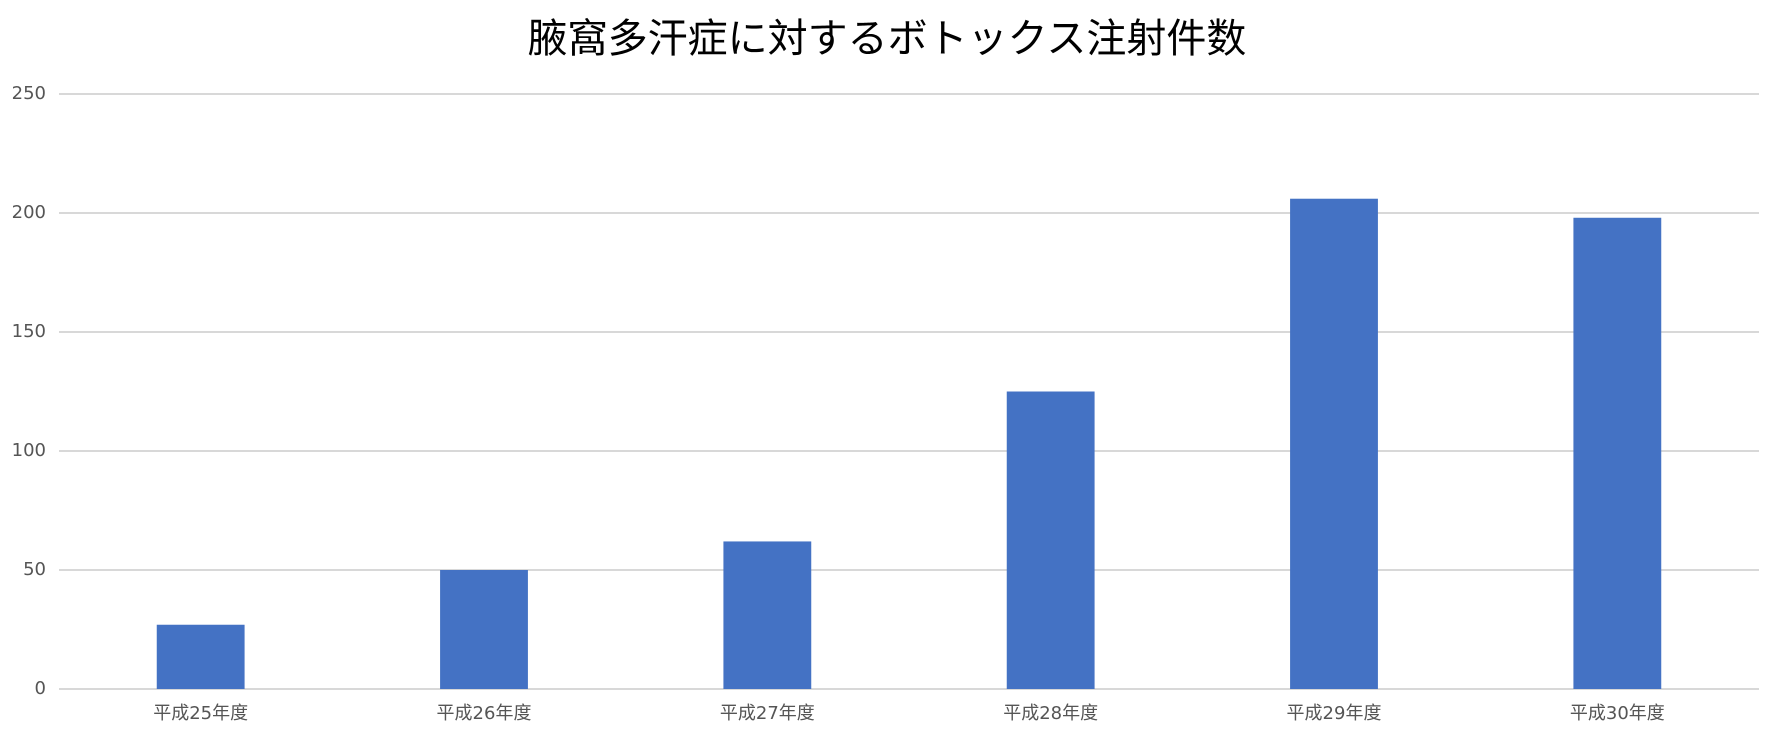  Describe the element at coordinates (887, 39) in the screenshot. I see `chart-title: 腋窩多汗症に対するボトックス注射件数` at that location.